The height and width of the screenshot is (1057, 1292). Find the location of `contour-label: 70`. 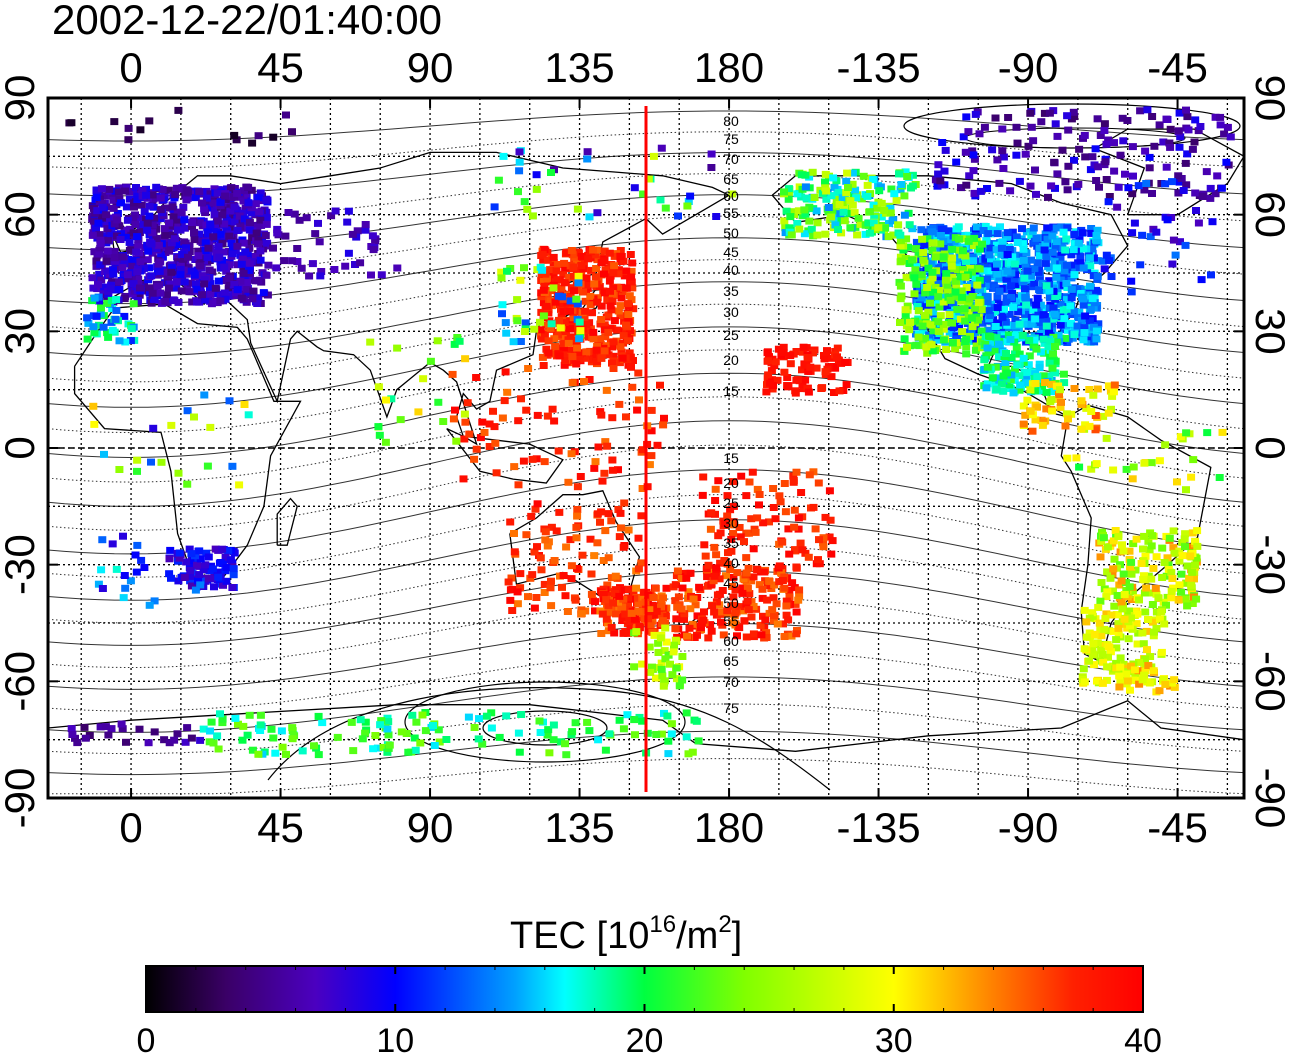

contour-label: 70 is located at coordinates (731, 682).